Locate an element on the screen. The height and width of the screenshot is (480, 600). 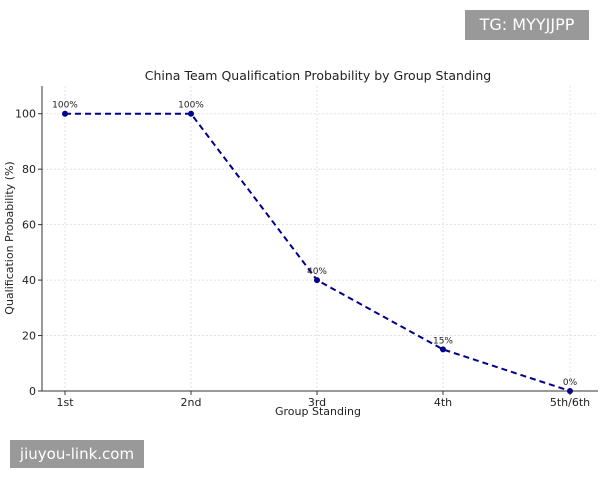
x-axis-title: Group Standing is located at coordinates (318, 411).